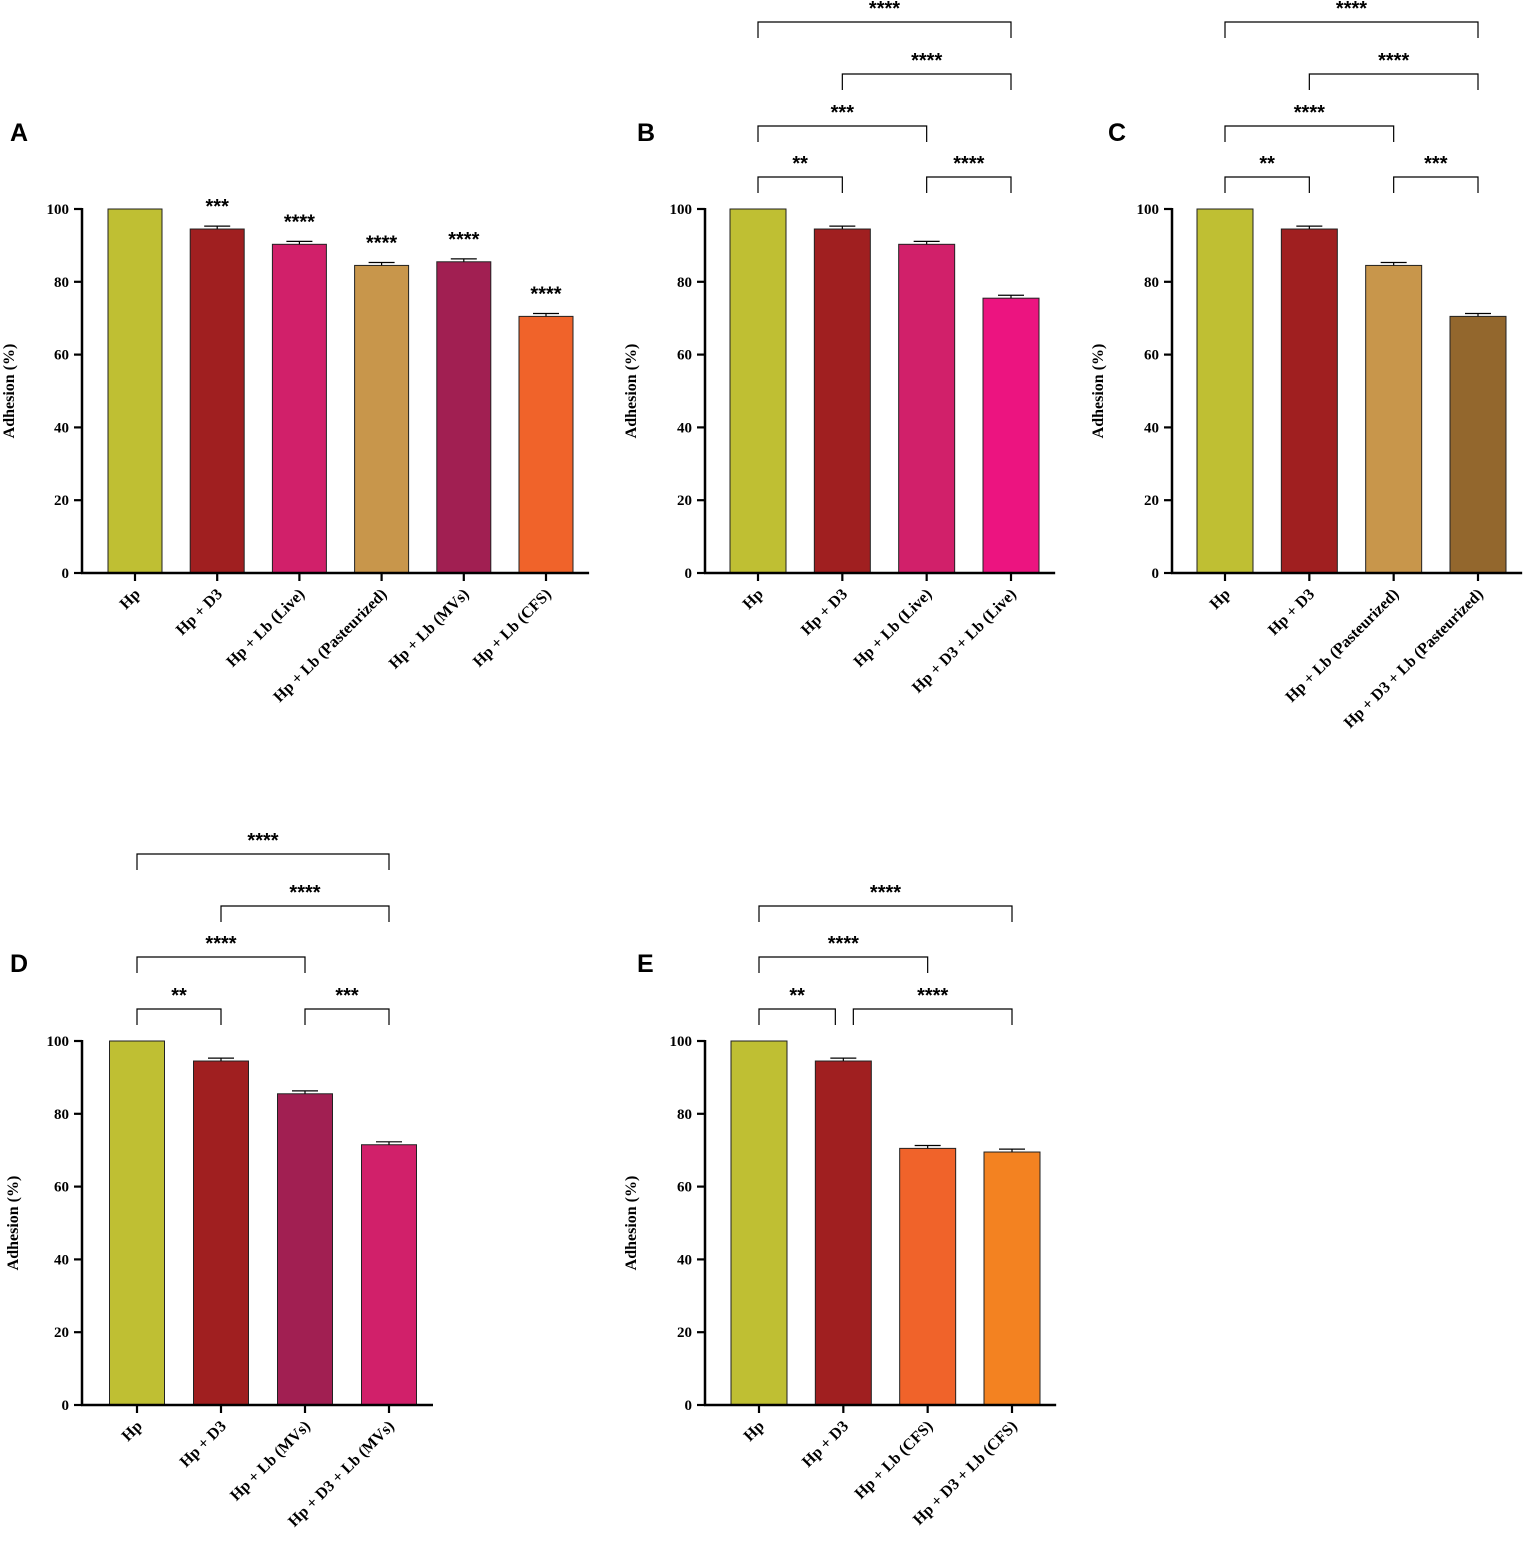  What do you see at coordinates (265, 628) in the screenshot?
I see `x-tick-label: Hp + Lb (Live)` at bounding box center [265, 628].